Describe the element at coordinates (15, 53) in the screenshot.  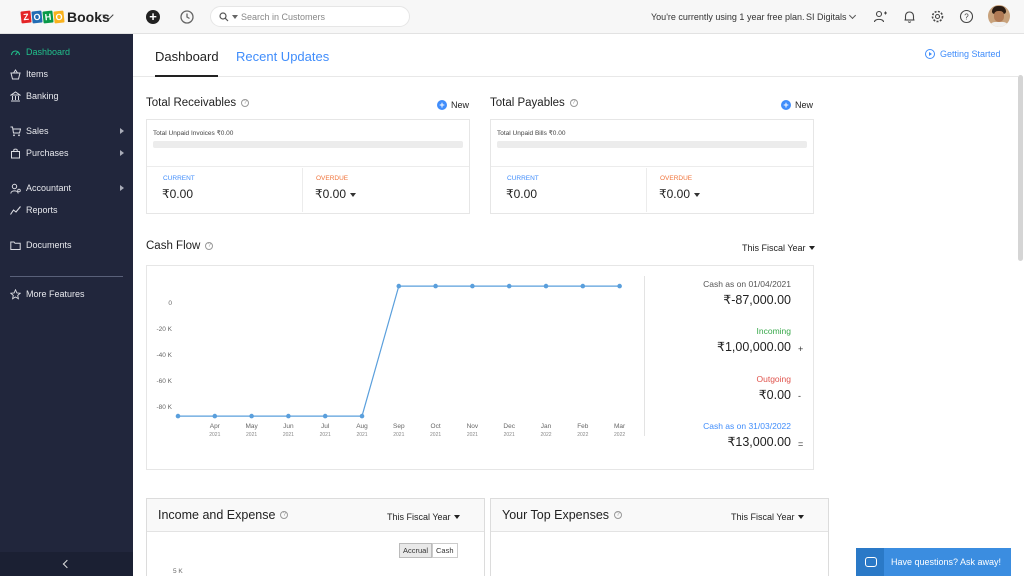
I see `dashboard-icon` at that location.